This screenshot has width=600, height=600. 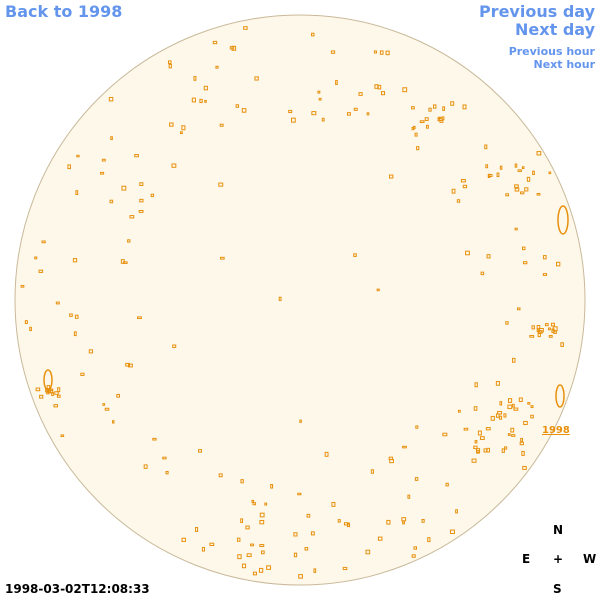 I want to click on timestamp: 1998-03-02T12:08:33, so click(x=77, y=589).